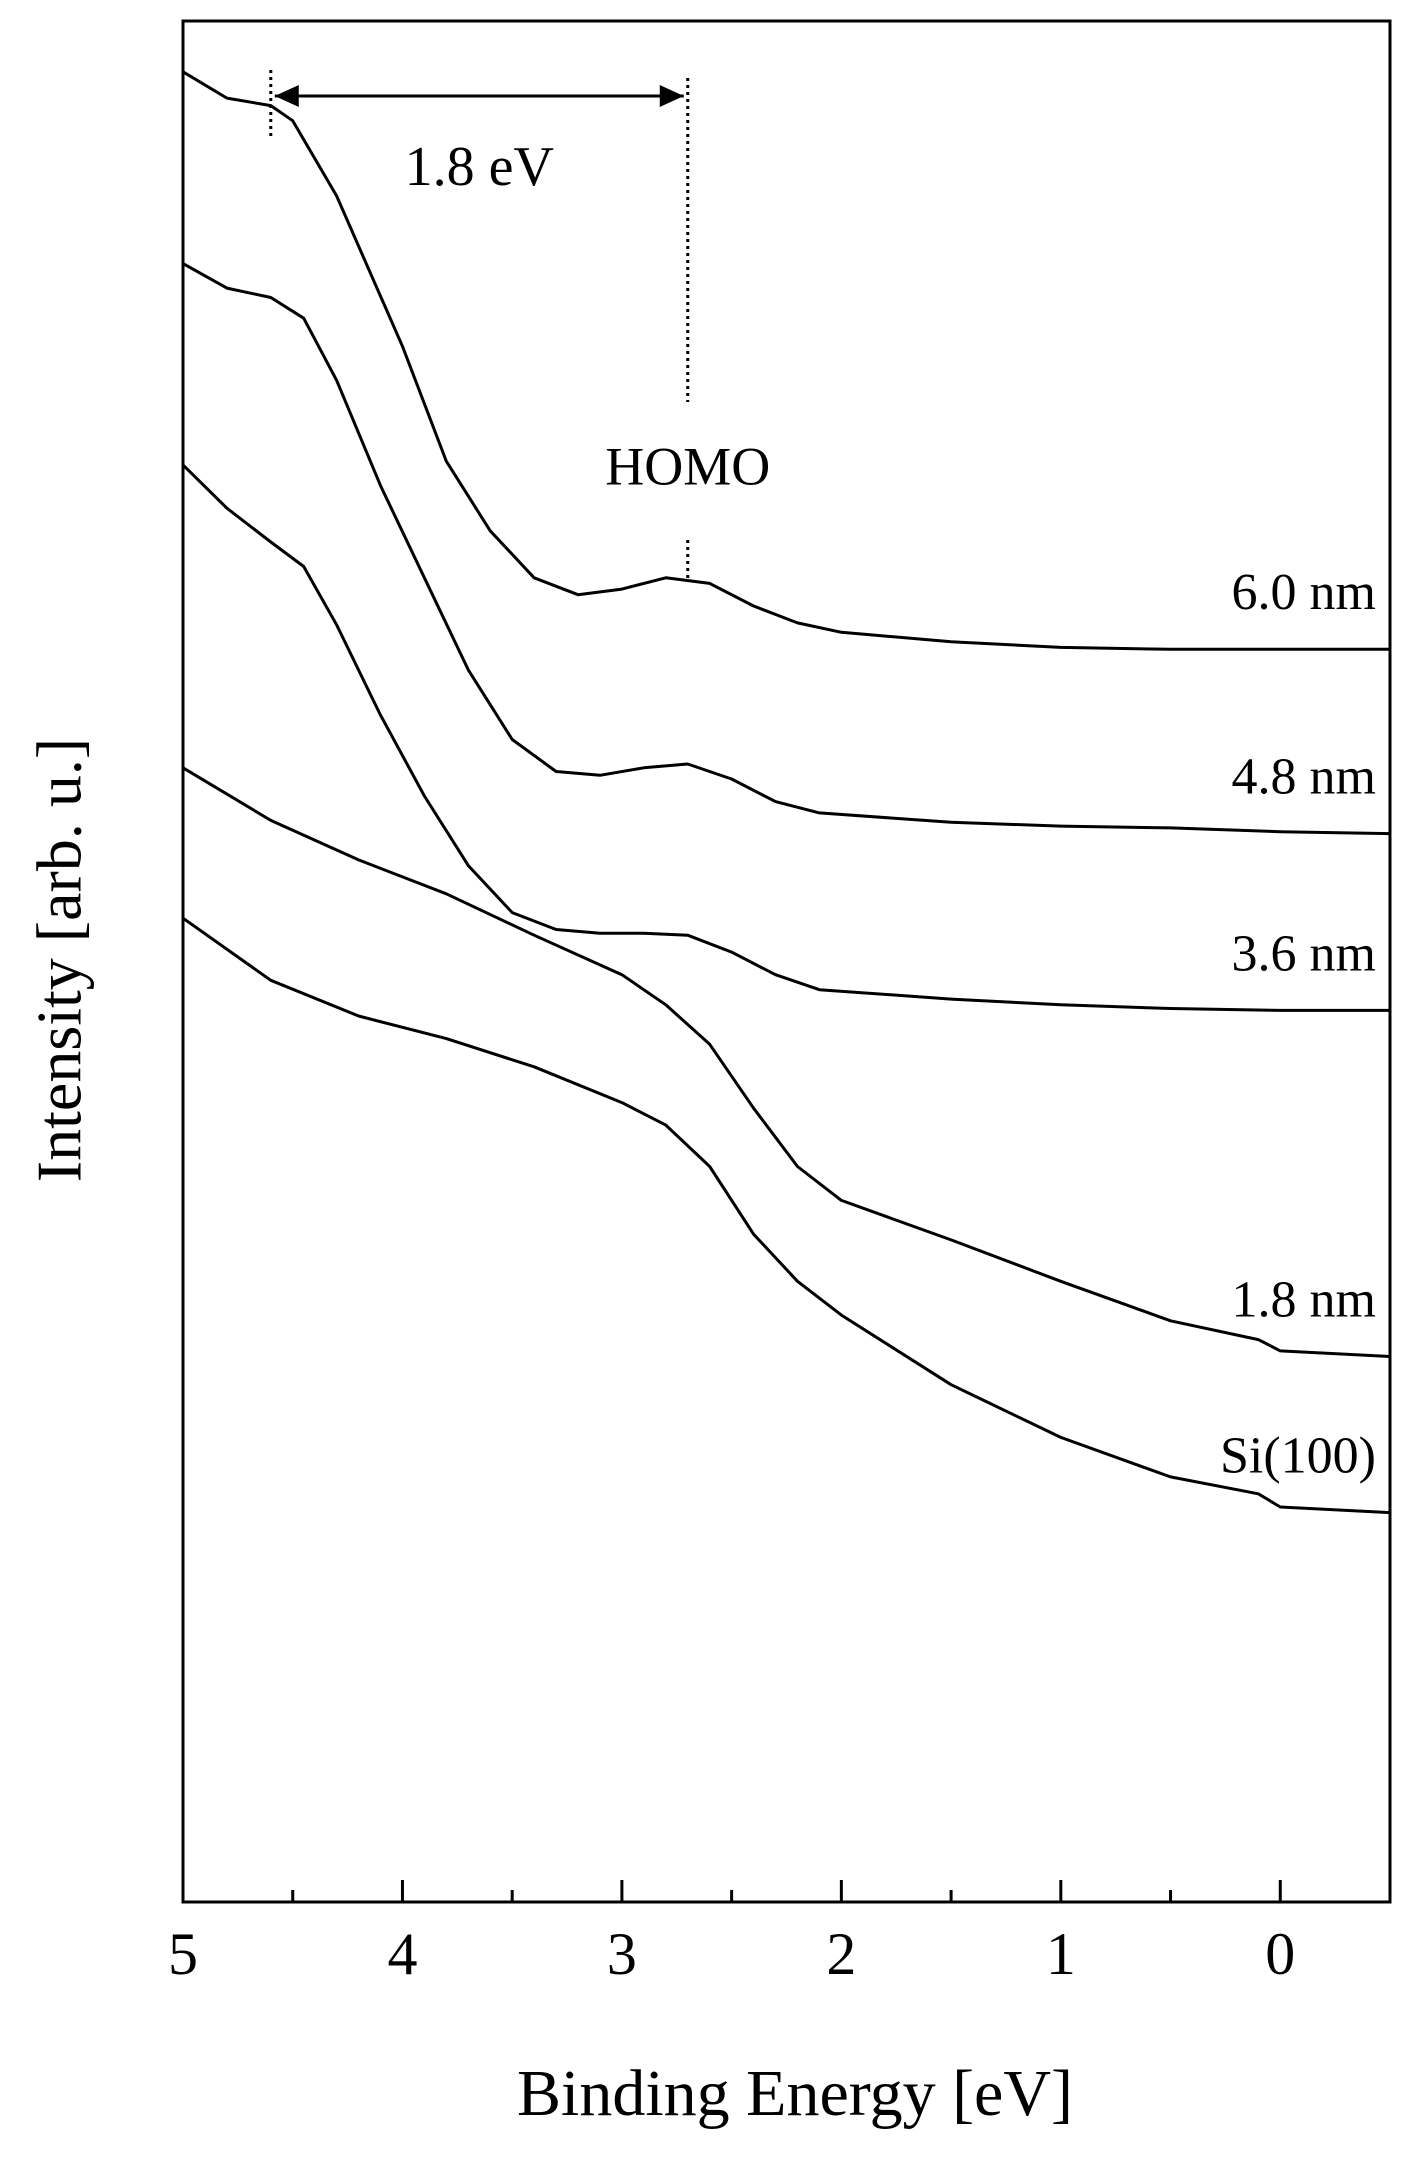 Image resolution: width=1416 pixels, height=2169 pixels. What do you see at coordinates (1304, 777) in the screenshot?
I see `curve-label: 4.8 nm` at bounding box center [1304, 777].